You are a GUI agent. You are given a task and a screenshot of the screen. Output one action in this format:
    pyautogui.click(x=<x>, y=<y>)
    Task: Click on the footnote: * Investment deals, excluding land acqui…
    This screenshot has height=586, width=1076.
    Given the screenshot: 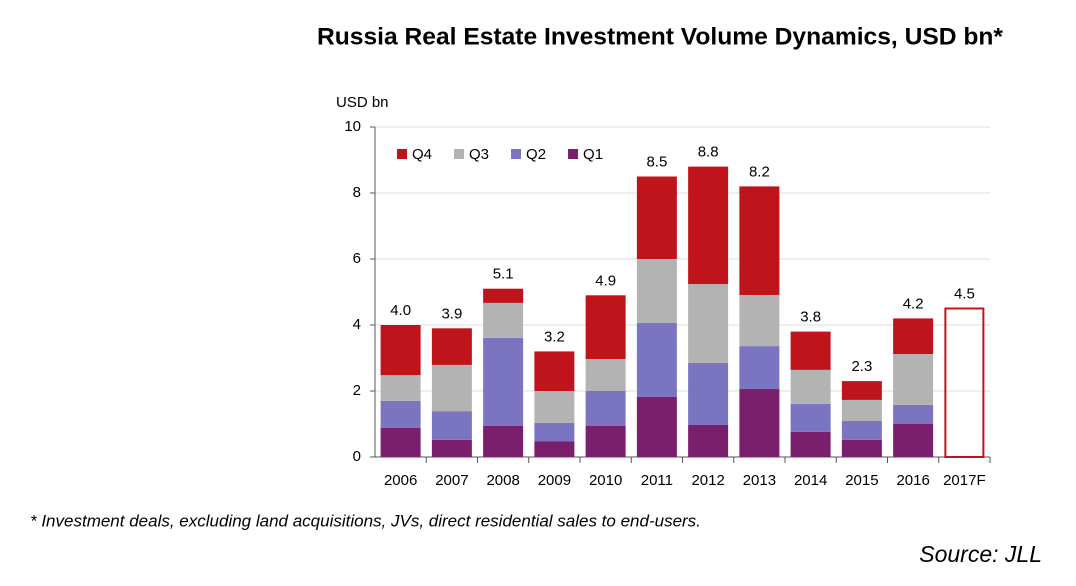 What is the action you would take?
    pyautogui.click(x=365, y=520)
    